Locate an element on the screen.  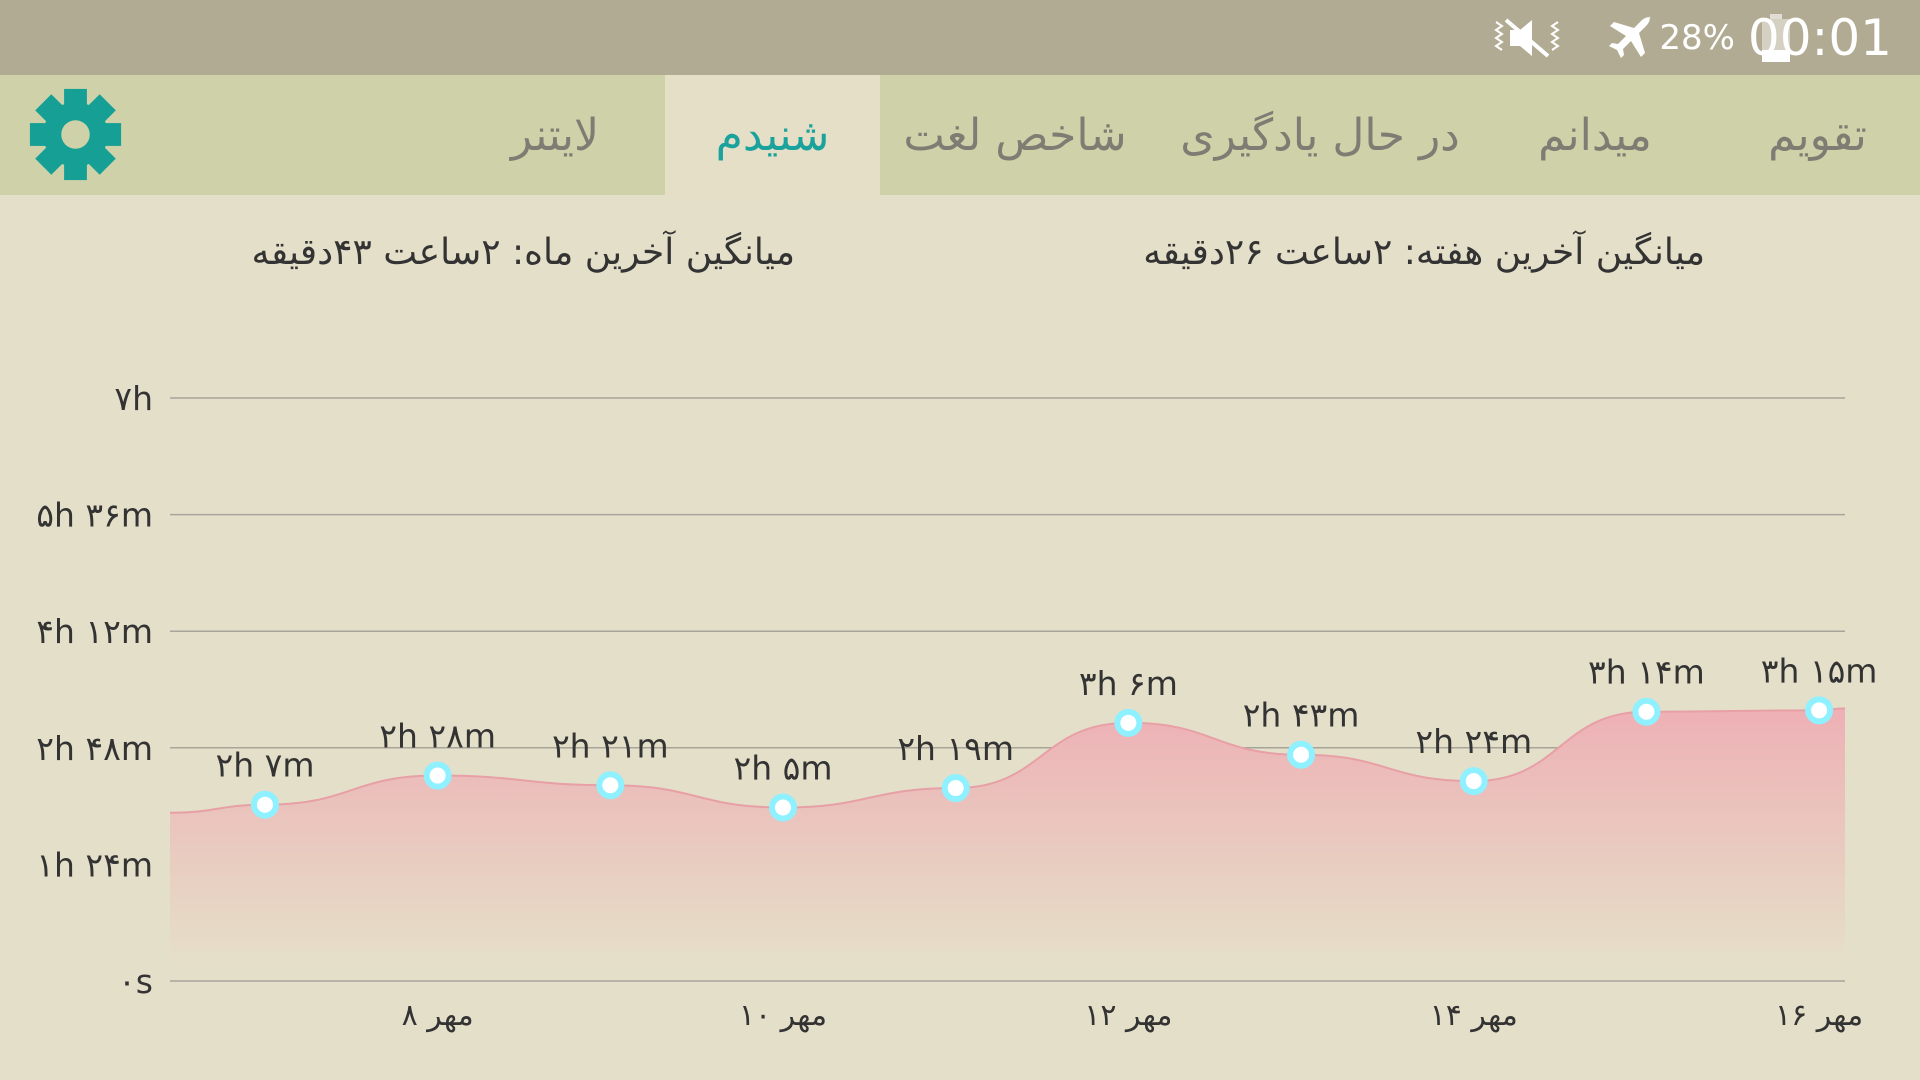
data-label: ۳h ۱۴m is located at coordinates (1646, 672).